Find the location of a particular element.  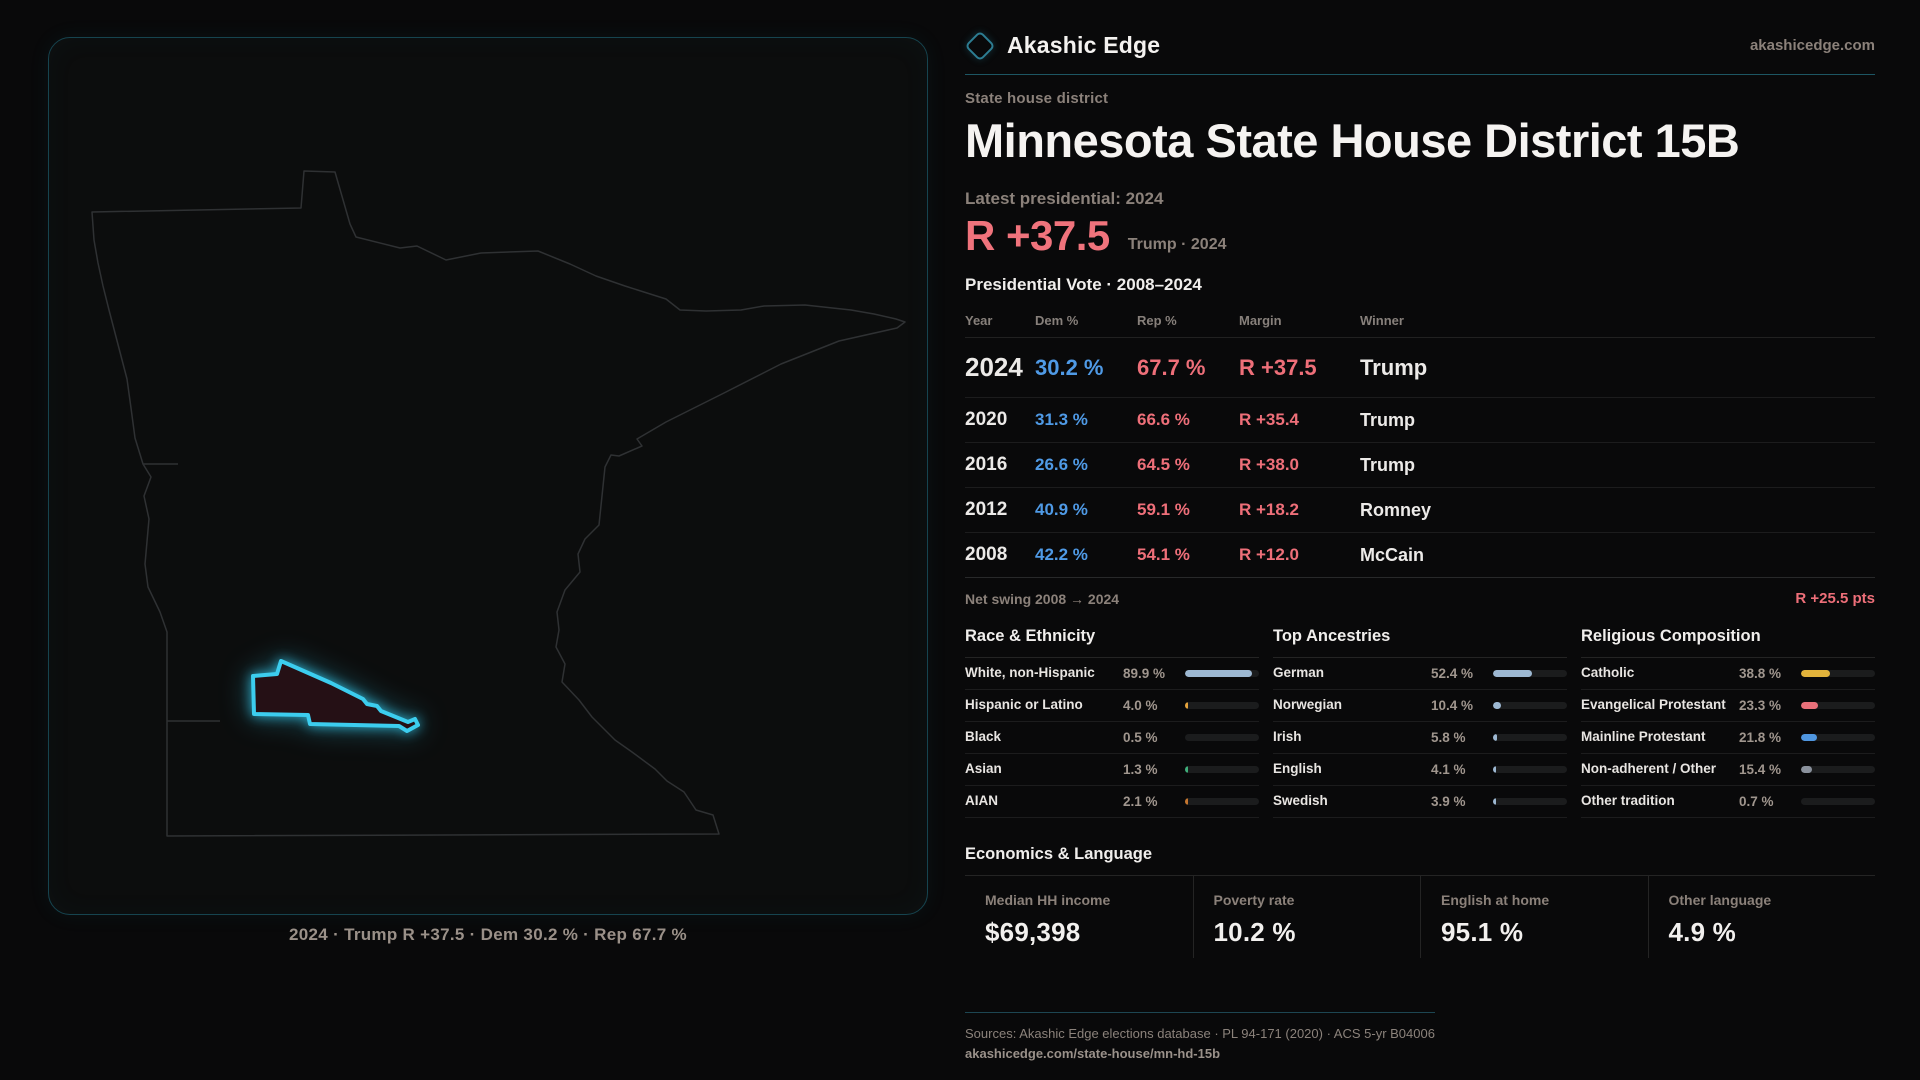

demographic-value: 15.4 % is located at coordinates (1760, 770).